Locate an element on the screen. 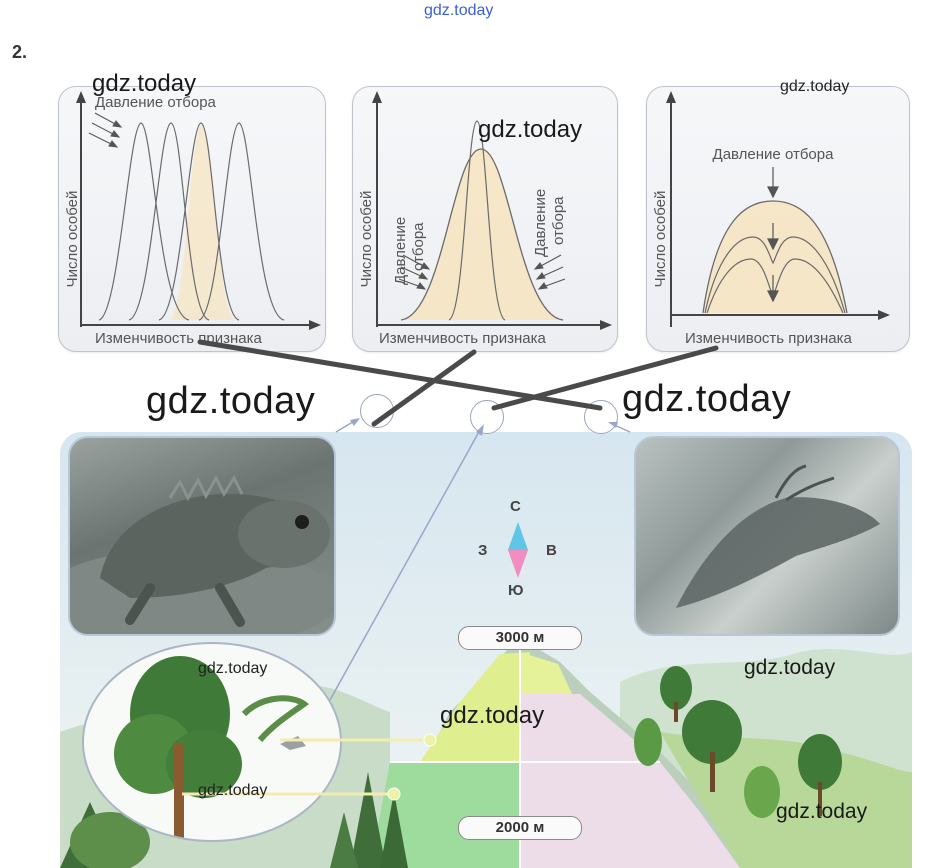 The width and height of the screenshot is (929, 868). pressure-right-line2: отбора is located at coordinates (558, 220).